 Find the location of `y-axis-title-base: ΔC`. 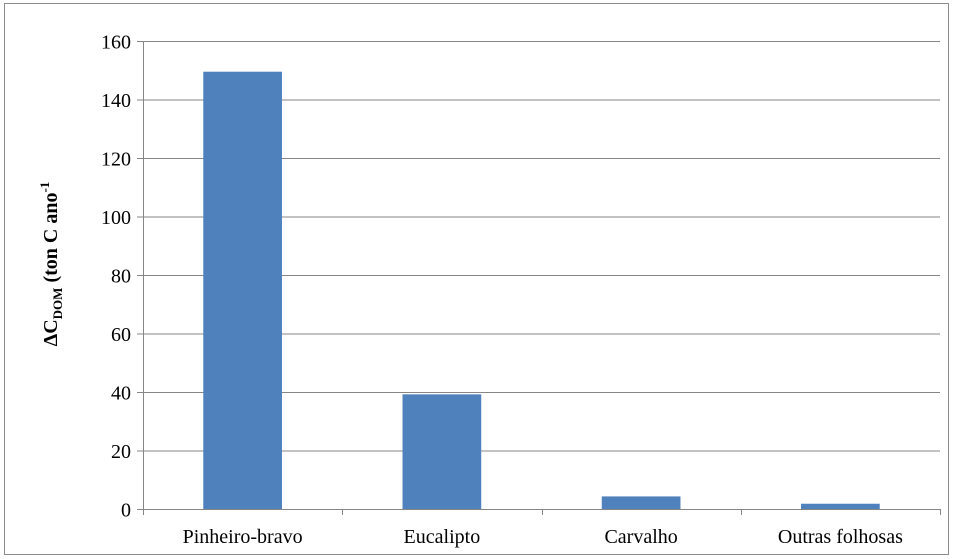

y-axis-title-base: ΔC is located at coordinates (51, 332).